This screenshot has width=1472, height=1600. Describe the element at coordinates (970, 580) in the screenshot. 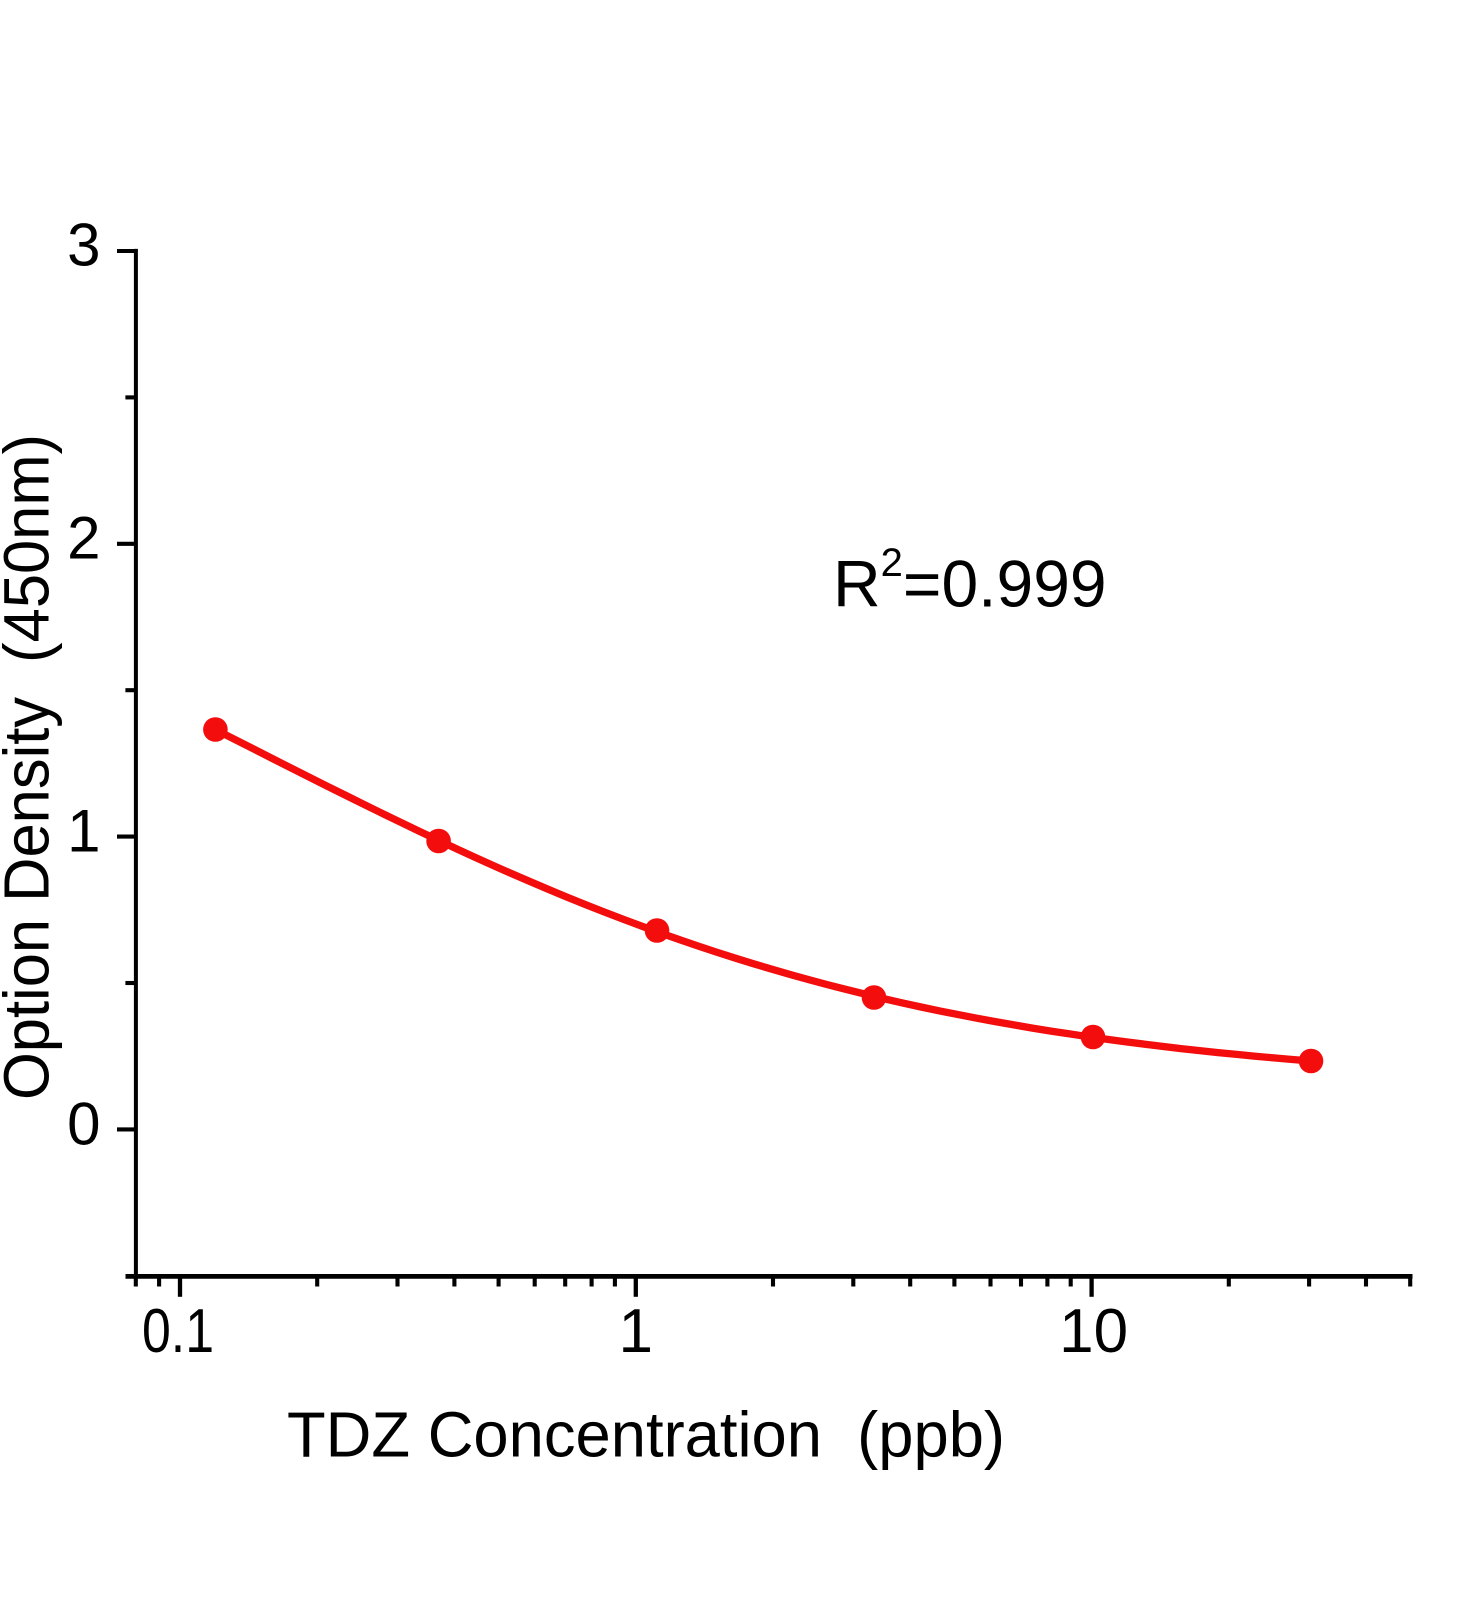

I see `svg-text: R2=0.999` at that location.